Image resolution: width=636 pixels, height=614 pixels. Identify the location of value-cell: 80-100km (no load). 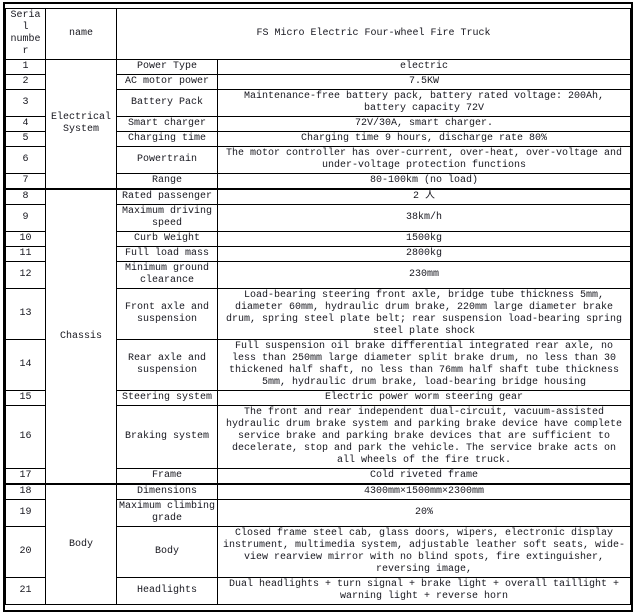
(424, 181).